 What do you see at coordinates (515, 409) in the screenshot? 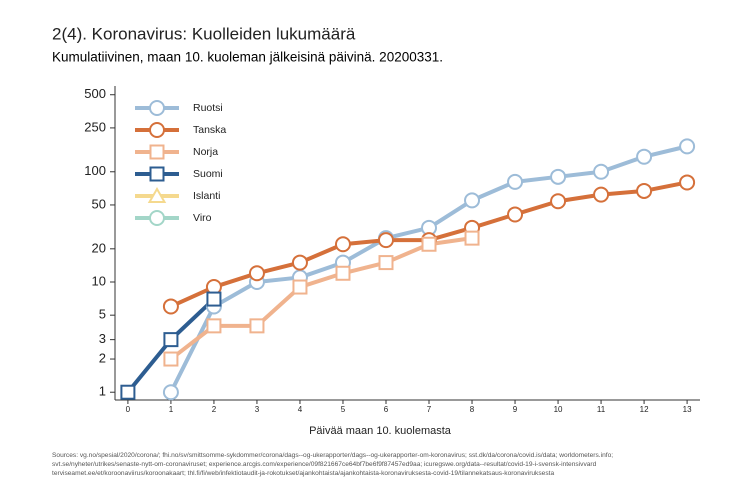
I see `x-tick-label: 9` at bounding box center [515, 409].